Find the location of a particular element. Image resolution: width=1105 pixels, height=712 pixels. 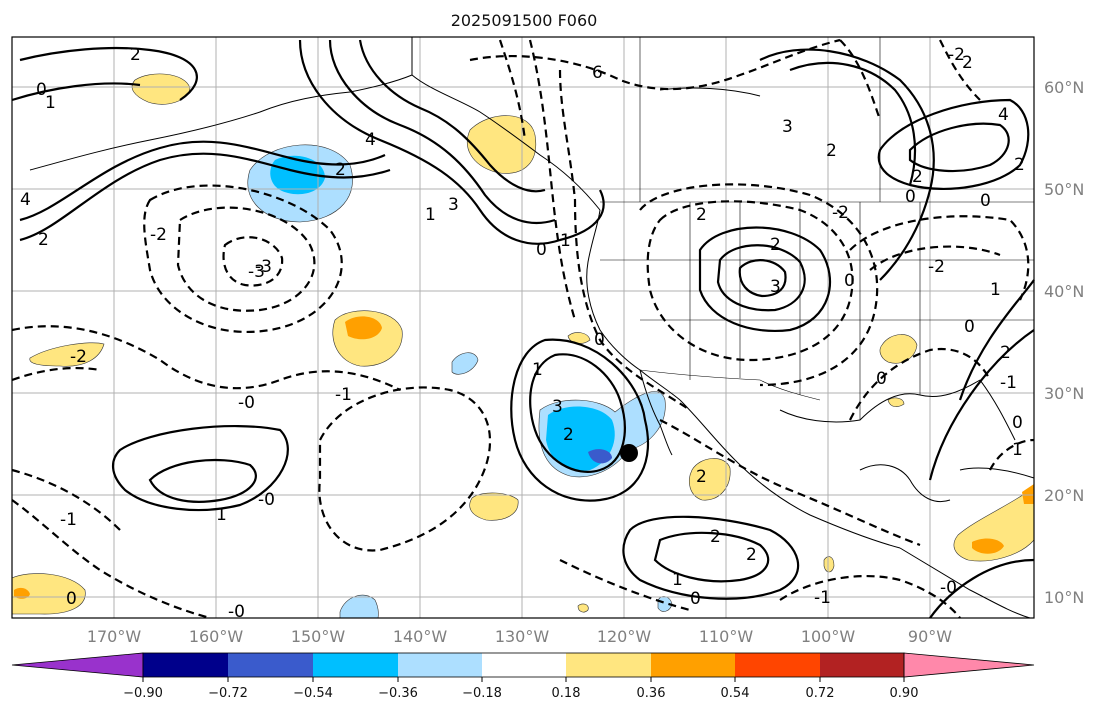

shading-yellow-southwest is located at coordinates (48, 594).